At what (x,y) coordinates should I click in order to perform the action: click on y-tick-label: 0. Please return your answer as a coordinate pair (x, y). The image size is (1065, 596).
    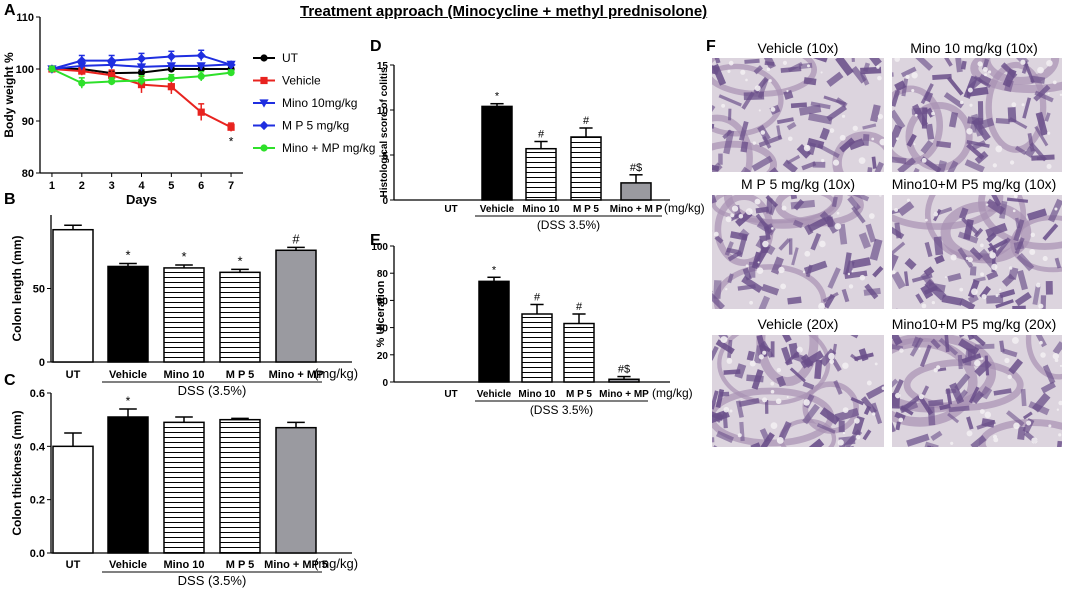
    Looking at the image, I should click on (385, 383).